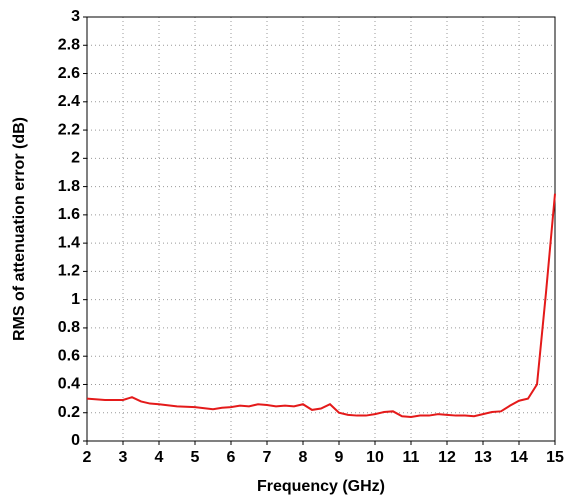  Describe the element at coordinates (69, 214) in the screenshot. I see `y-tick-label: 1.6` at that location.